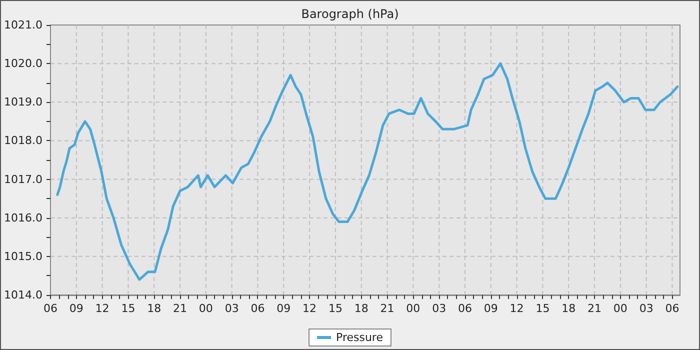 Image resolution: width=700 pixels, height=350 pixels. Describe the element at coordinates (23, 217) in the screenshot. I see `y-tick-label: 1016.0` at that location.